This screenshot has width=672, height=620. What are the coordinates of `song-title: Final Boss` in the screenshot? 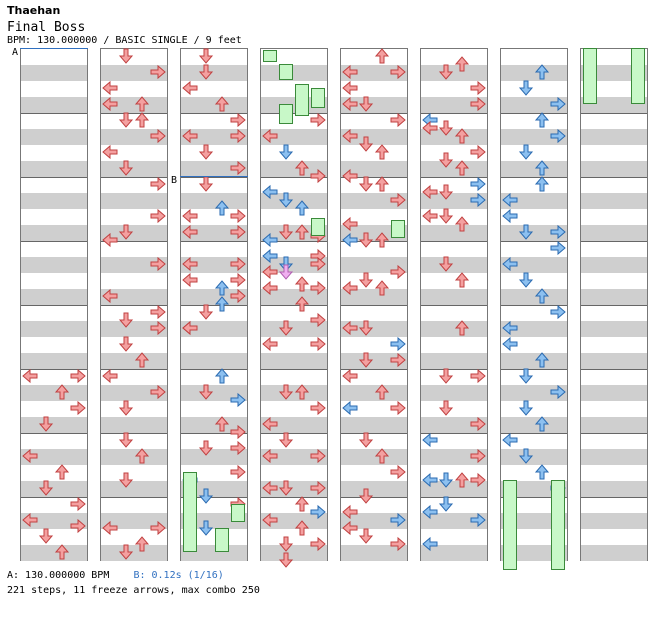 It's located at (46, 27).